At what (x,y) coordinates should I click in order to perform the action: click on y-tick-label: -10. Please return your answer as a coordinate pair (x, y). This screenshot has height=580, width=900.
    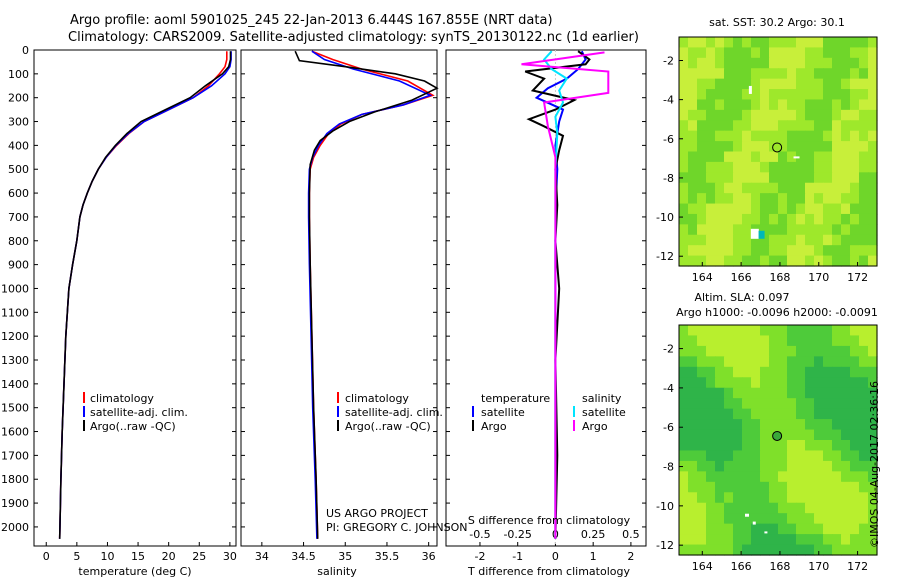
    Looking at the image, I should click on (665, 506).